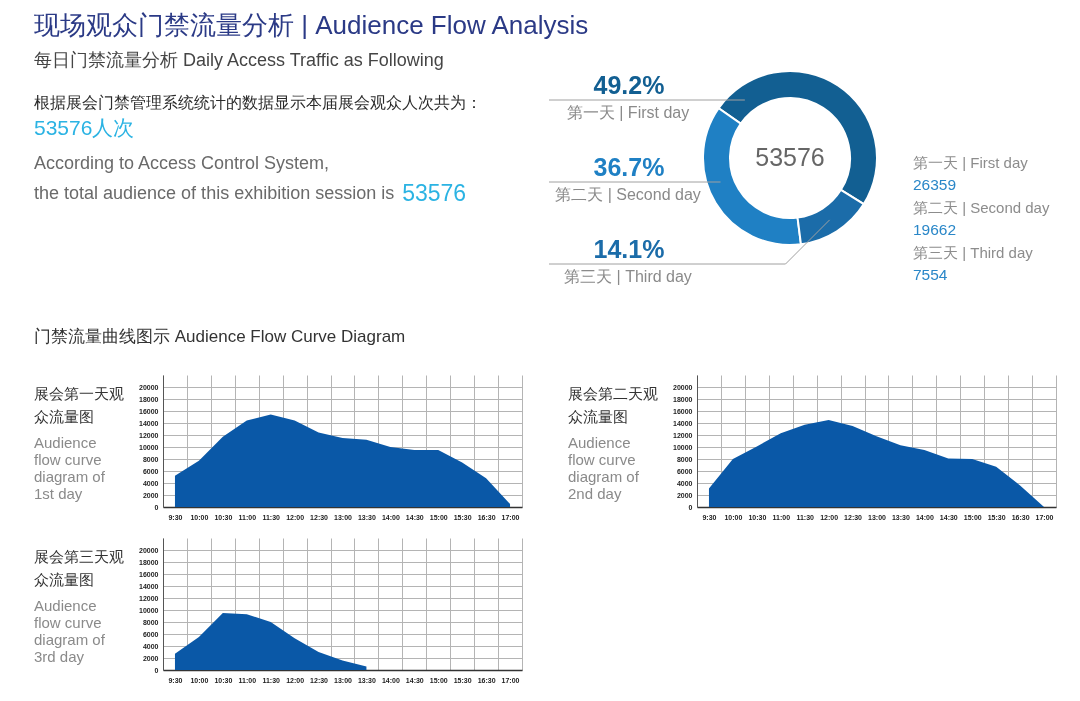  What do you see at coordinates (628, 276) in the screenshot?
I see `slice-label: 第三天 | Third day` at bounding box center [628, 276].